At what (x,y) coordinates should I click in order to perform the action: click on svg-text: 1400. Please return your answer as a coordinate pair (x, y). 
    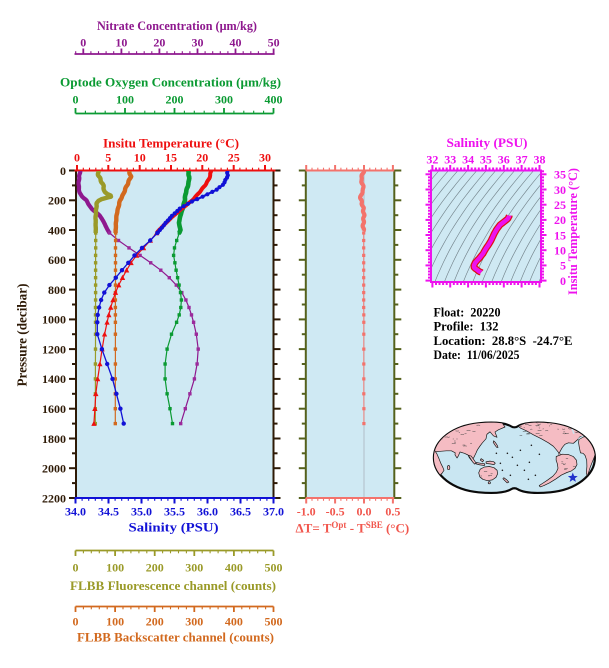
    Looking at the image, I should click on (54, 379).